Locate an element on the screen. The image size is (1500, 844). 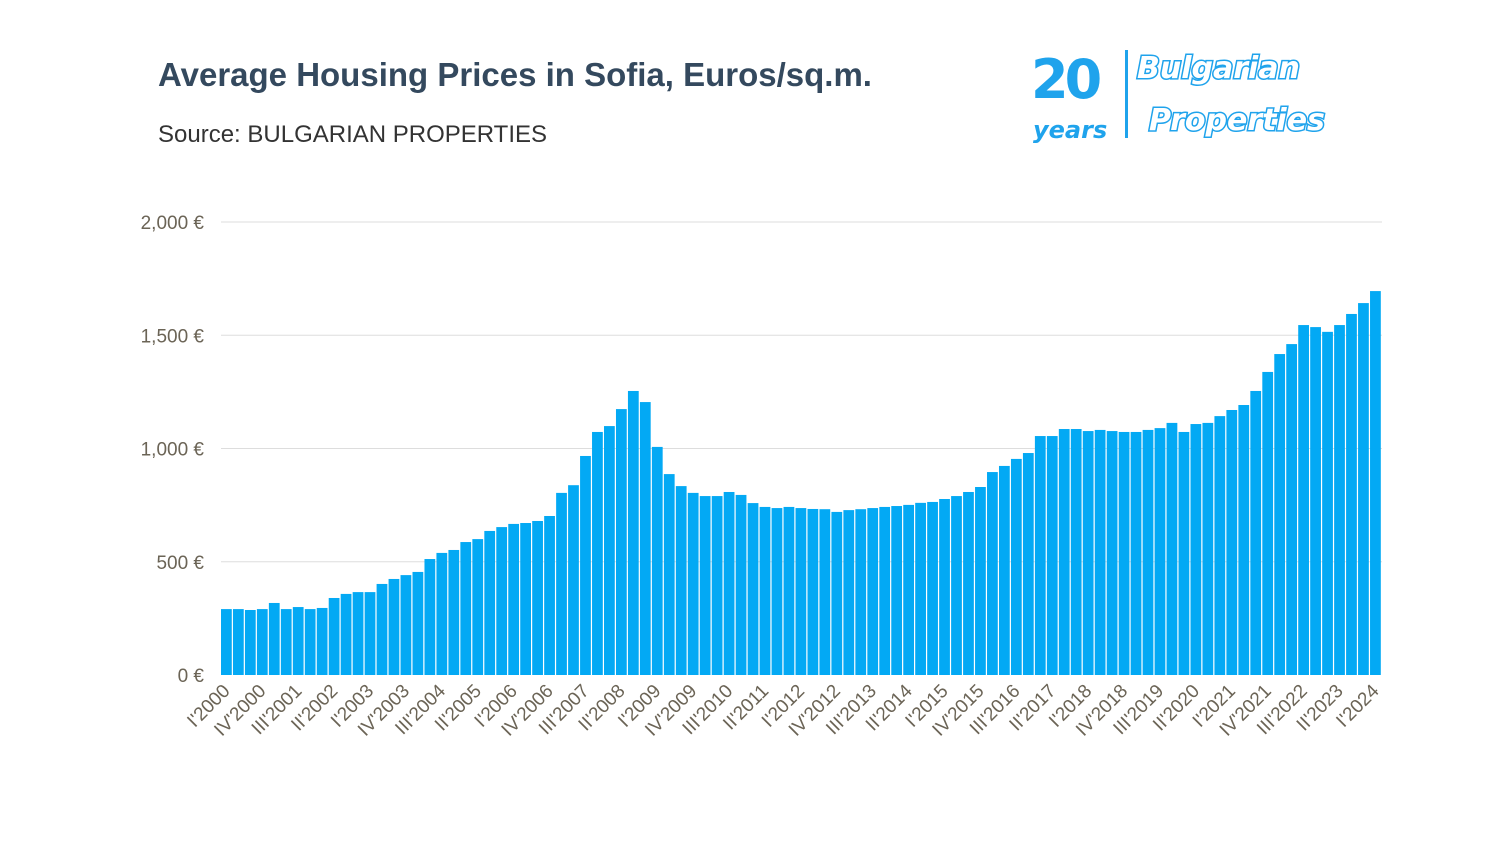
bar-IV'2020 is located at coordinates (1220, 545).